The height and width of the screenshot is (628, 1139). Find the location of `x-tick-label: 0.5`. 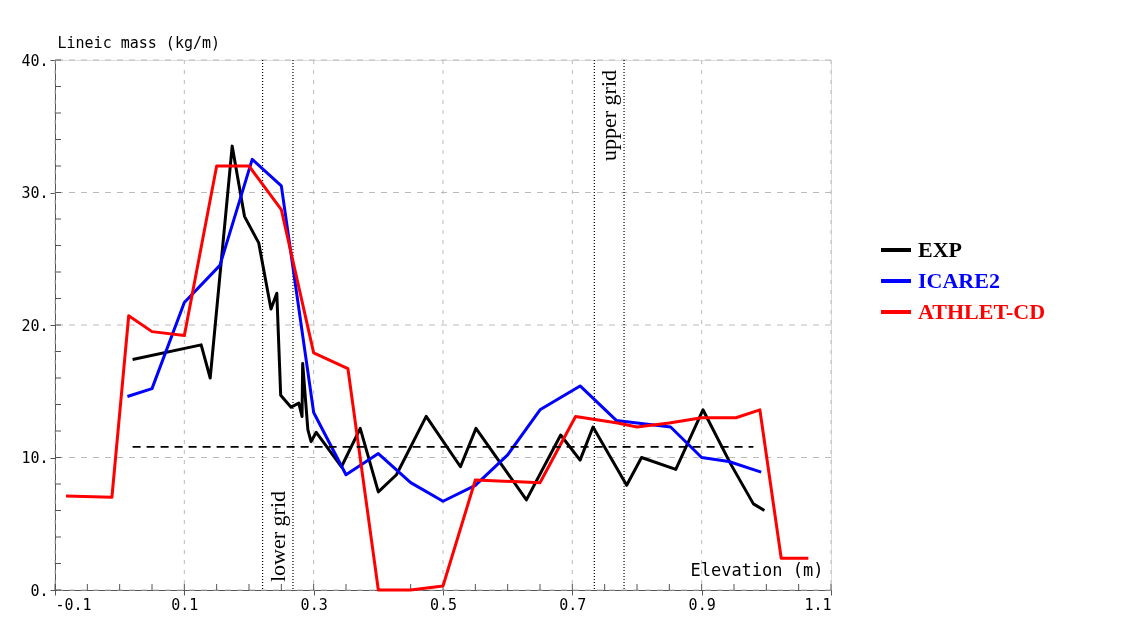

x-tick-label: 0.5 is located at coordinates (443, 604).